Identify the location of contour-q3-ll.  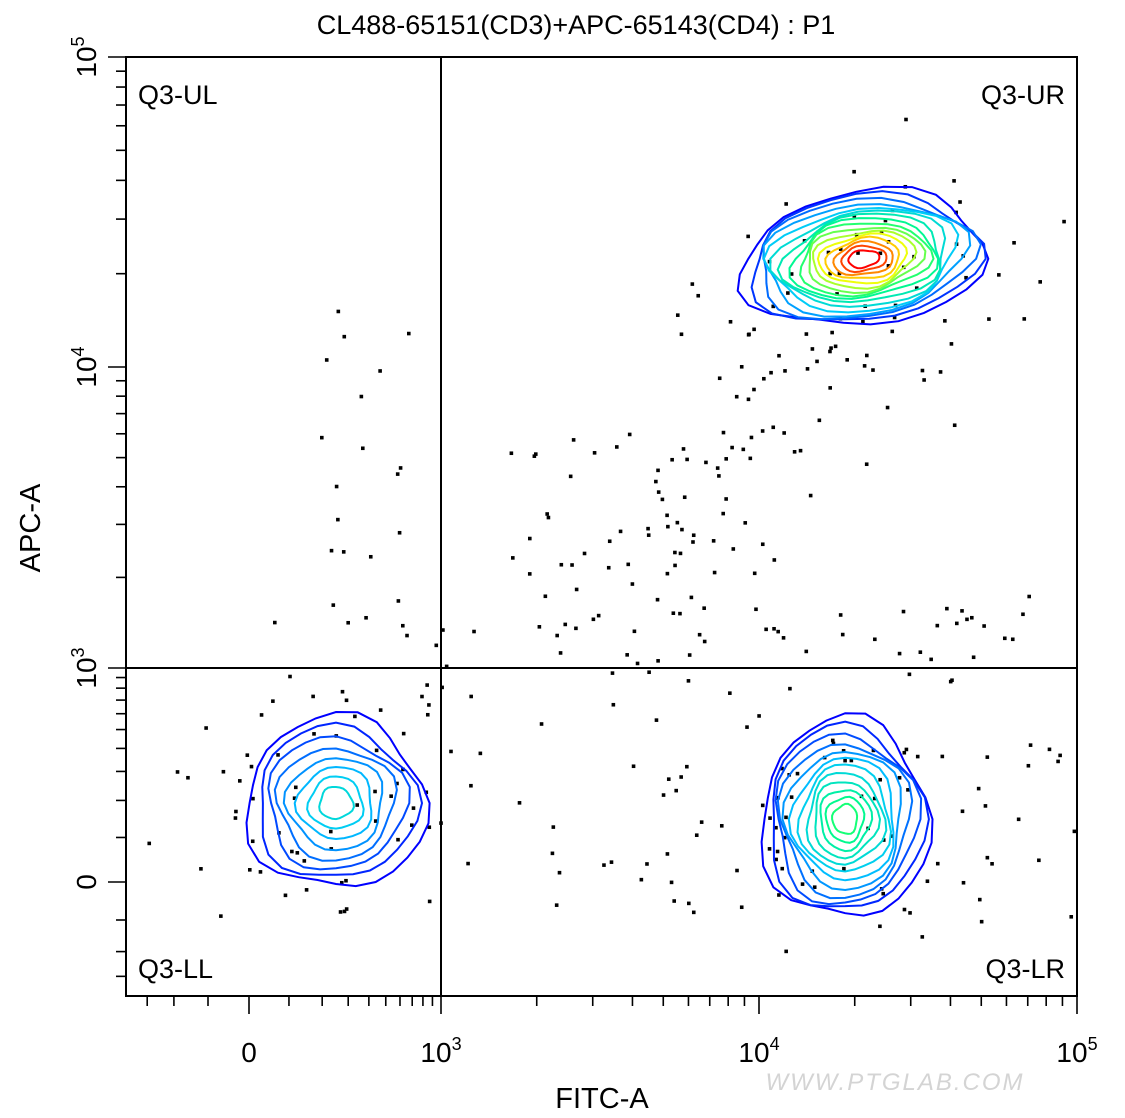
(333, 804).